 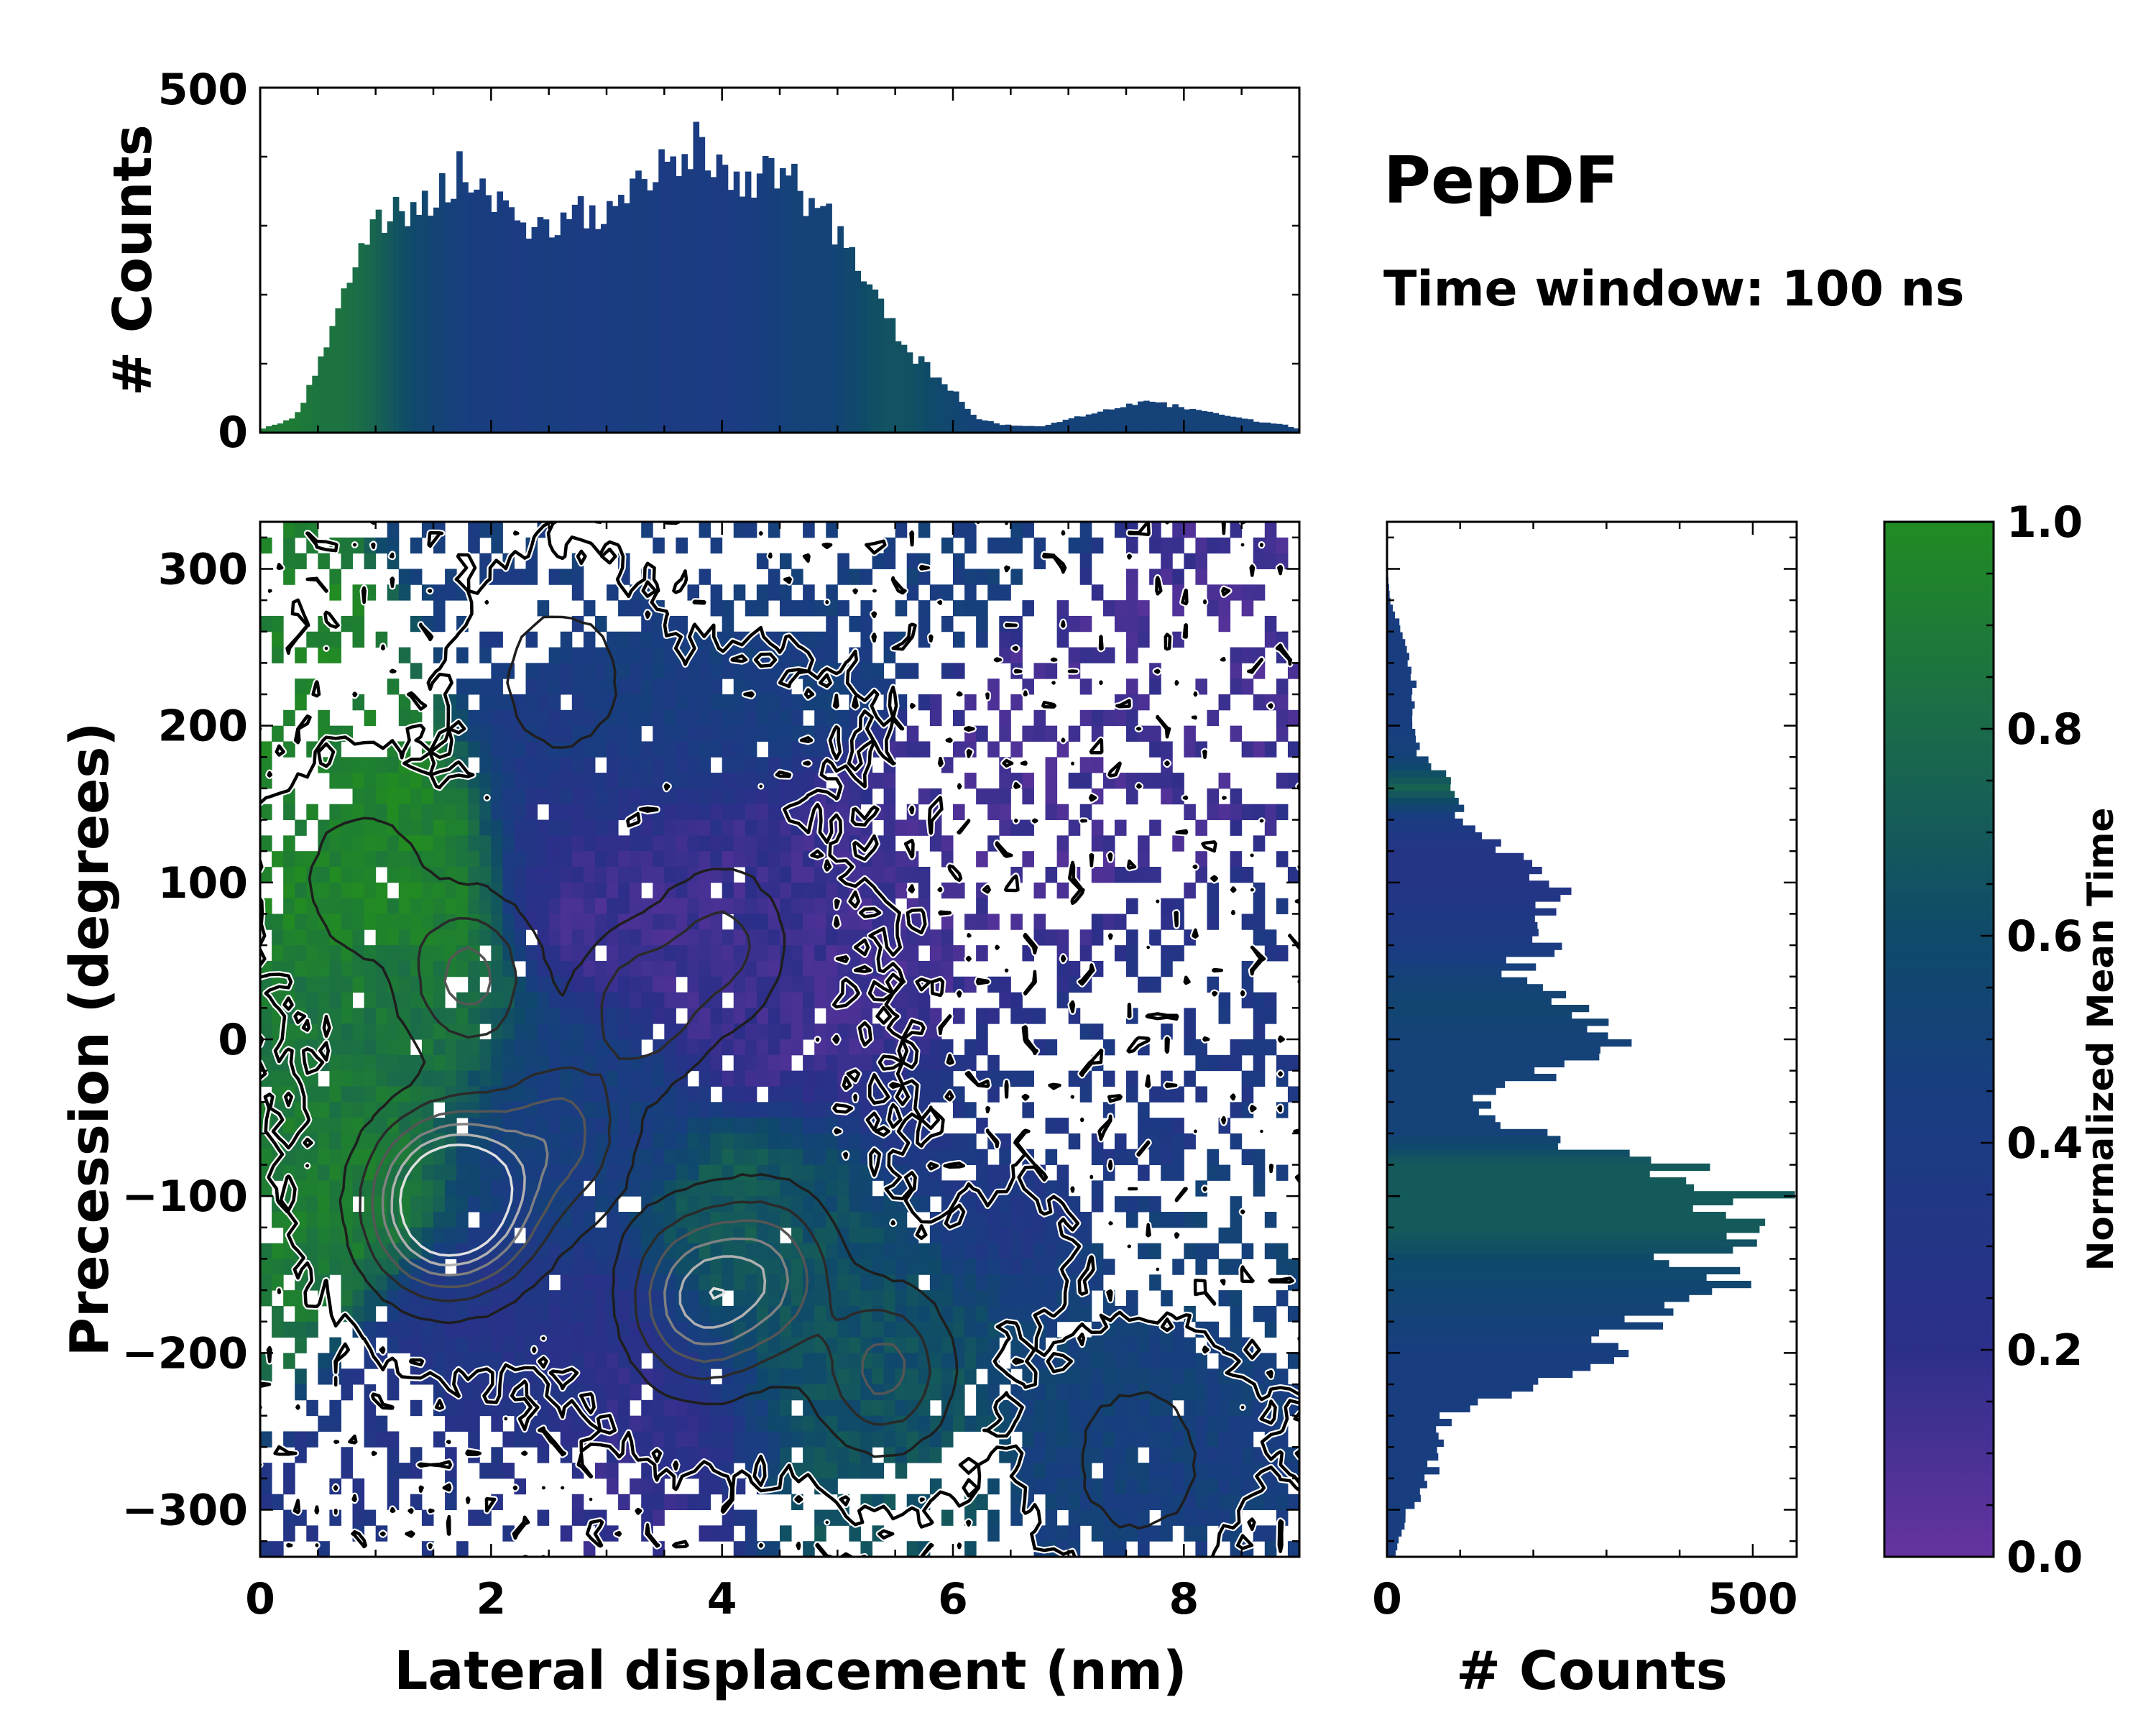 What do you see at coordinates (722, 1599) in the screenshot?
I see `main-xtick-label: 4` at bounding box center [722, 1599].